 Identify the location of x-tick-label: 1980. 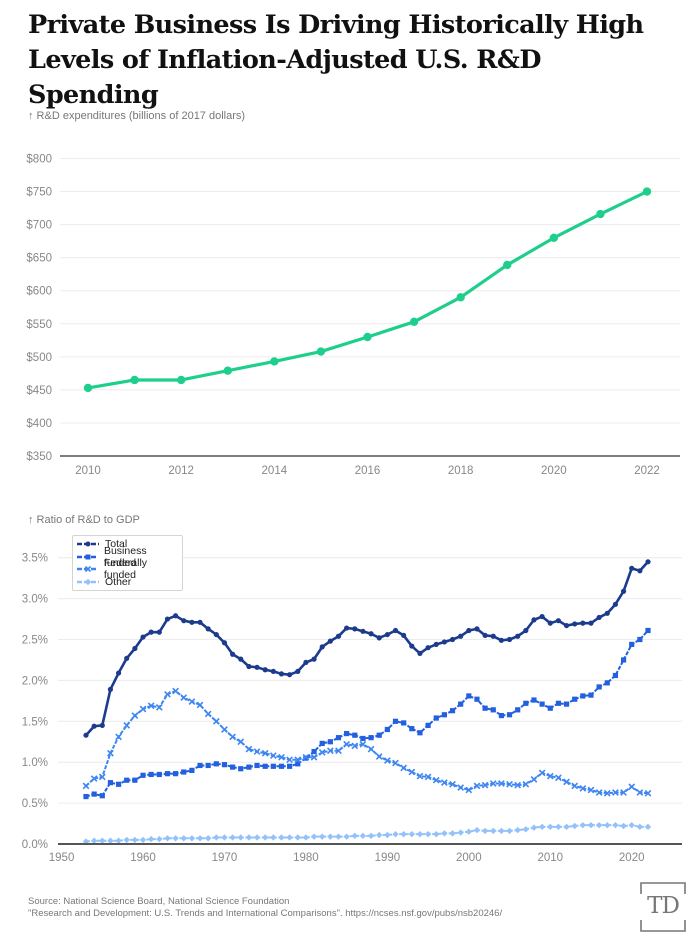
(306, 858).